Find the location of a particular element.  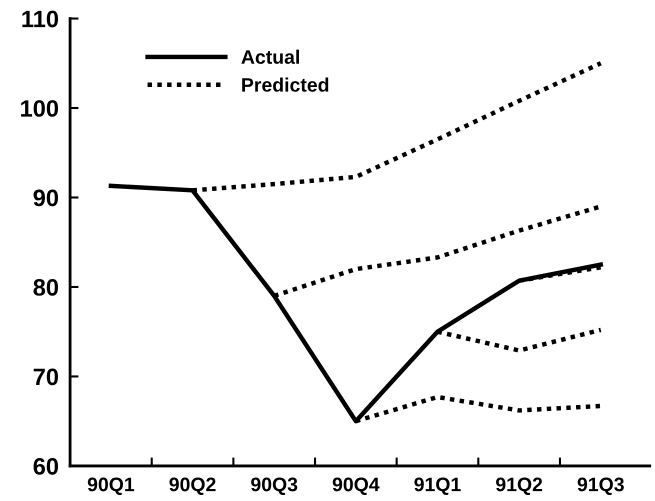

y-tick-label: 60 is located at coordinates (46, 466).